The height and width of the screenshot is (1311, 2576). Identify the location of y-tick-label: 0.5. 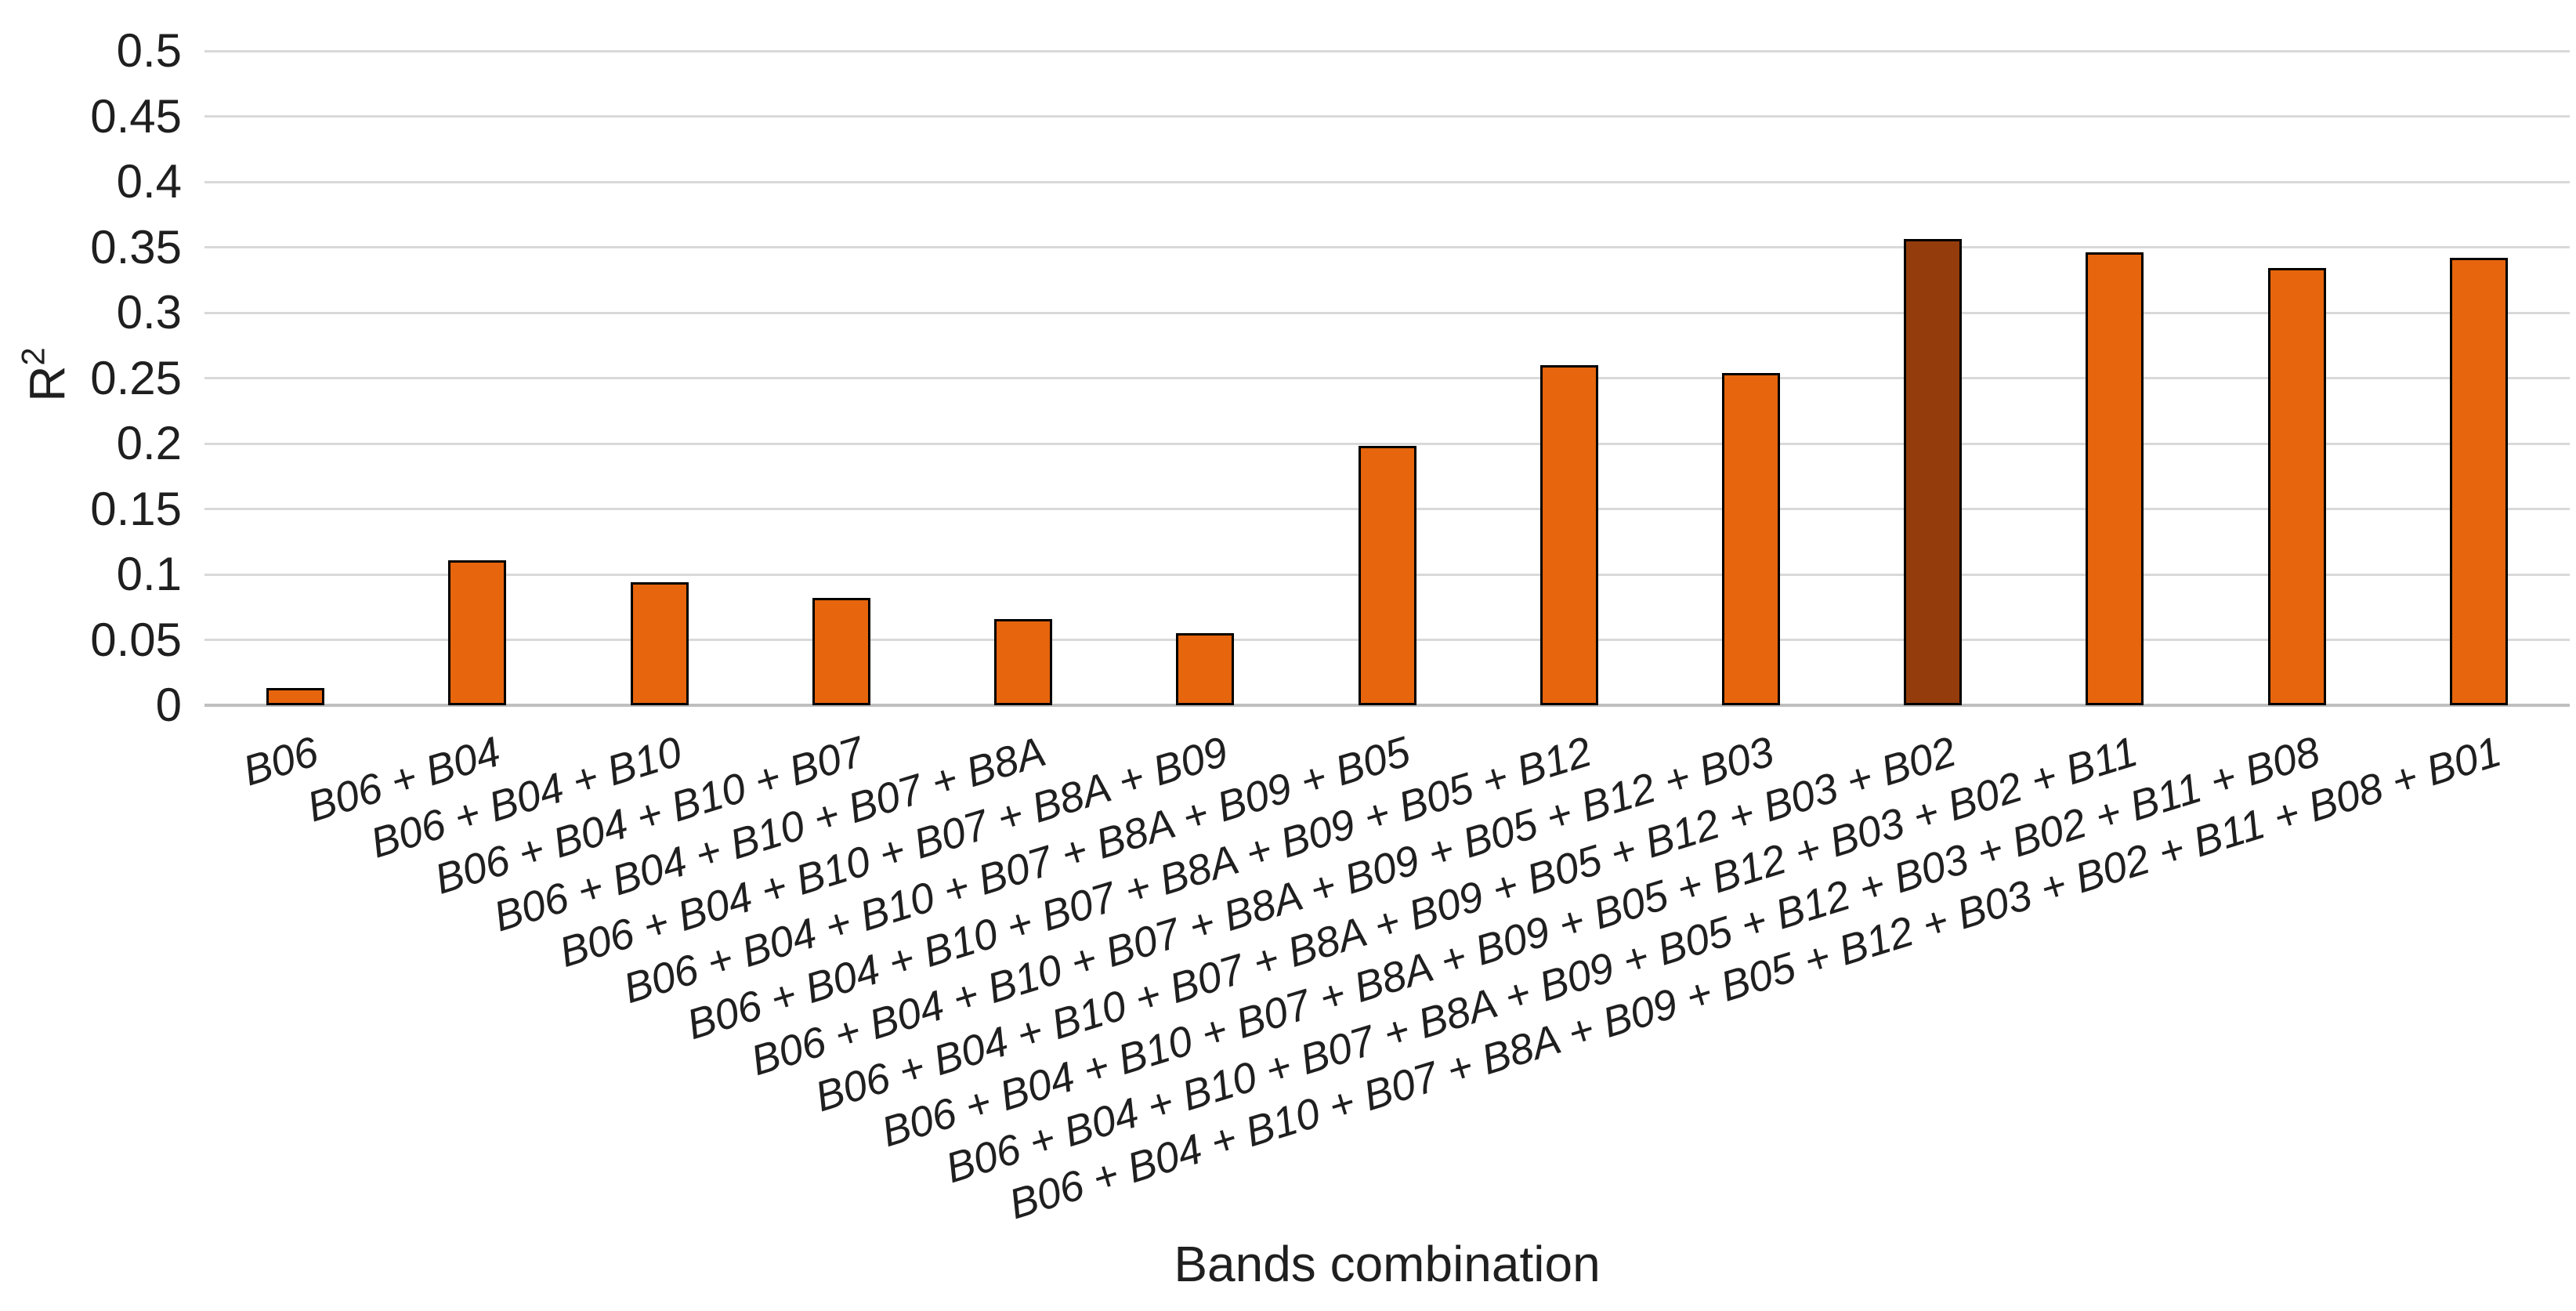
(149, 50).